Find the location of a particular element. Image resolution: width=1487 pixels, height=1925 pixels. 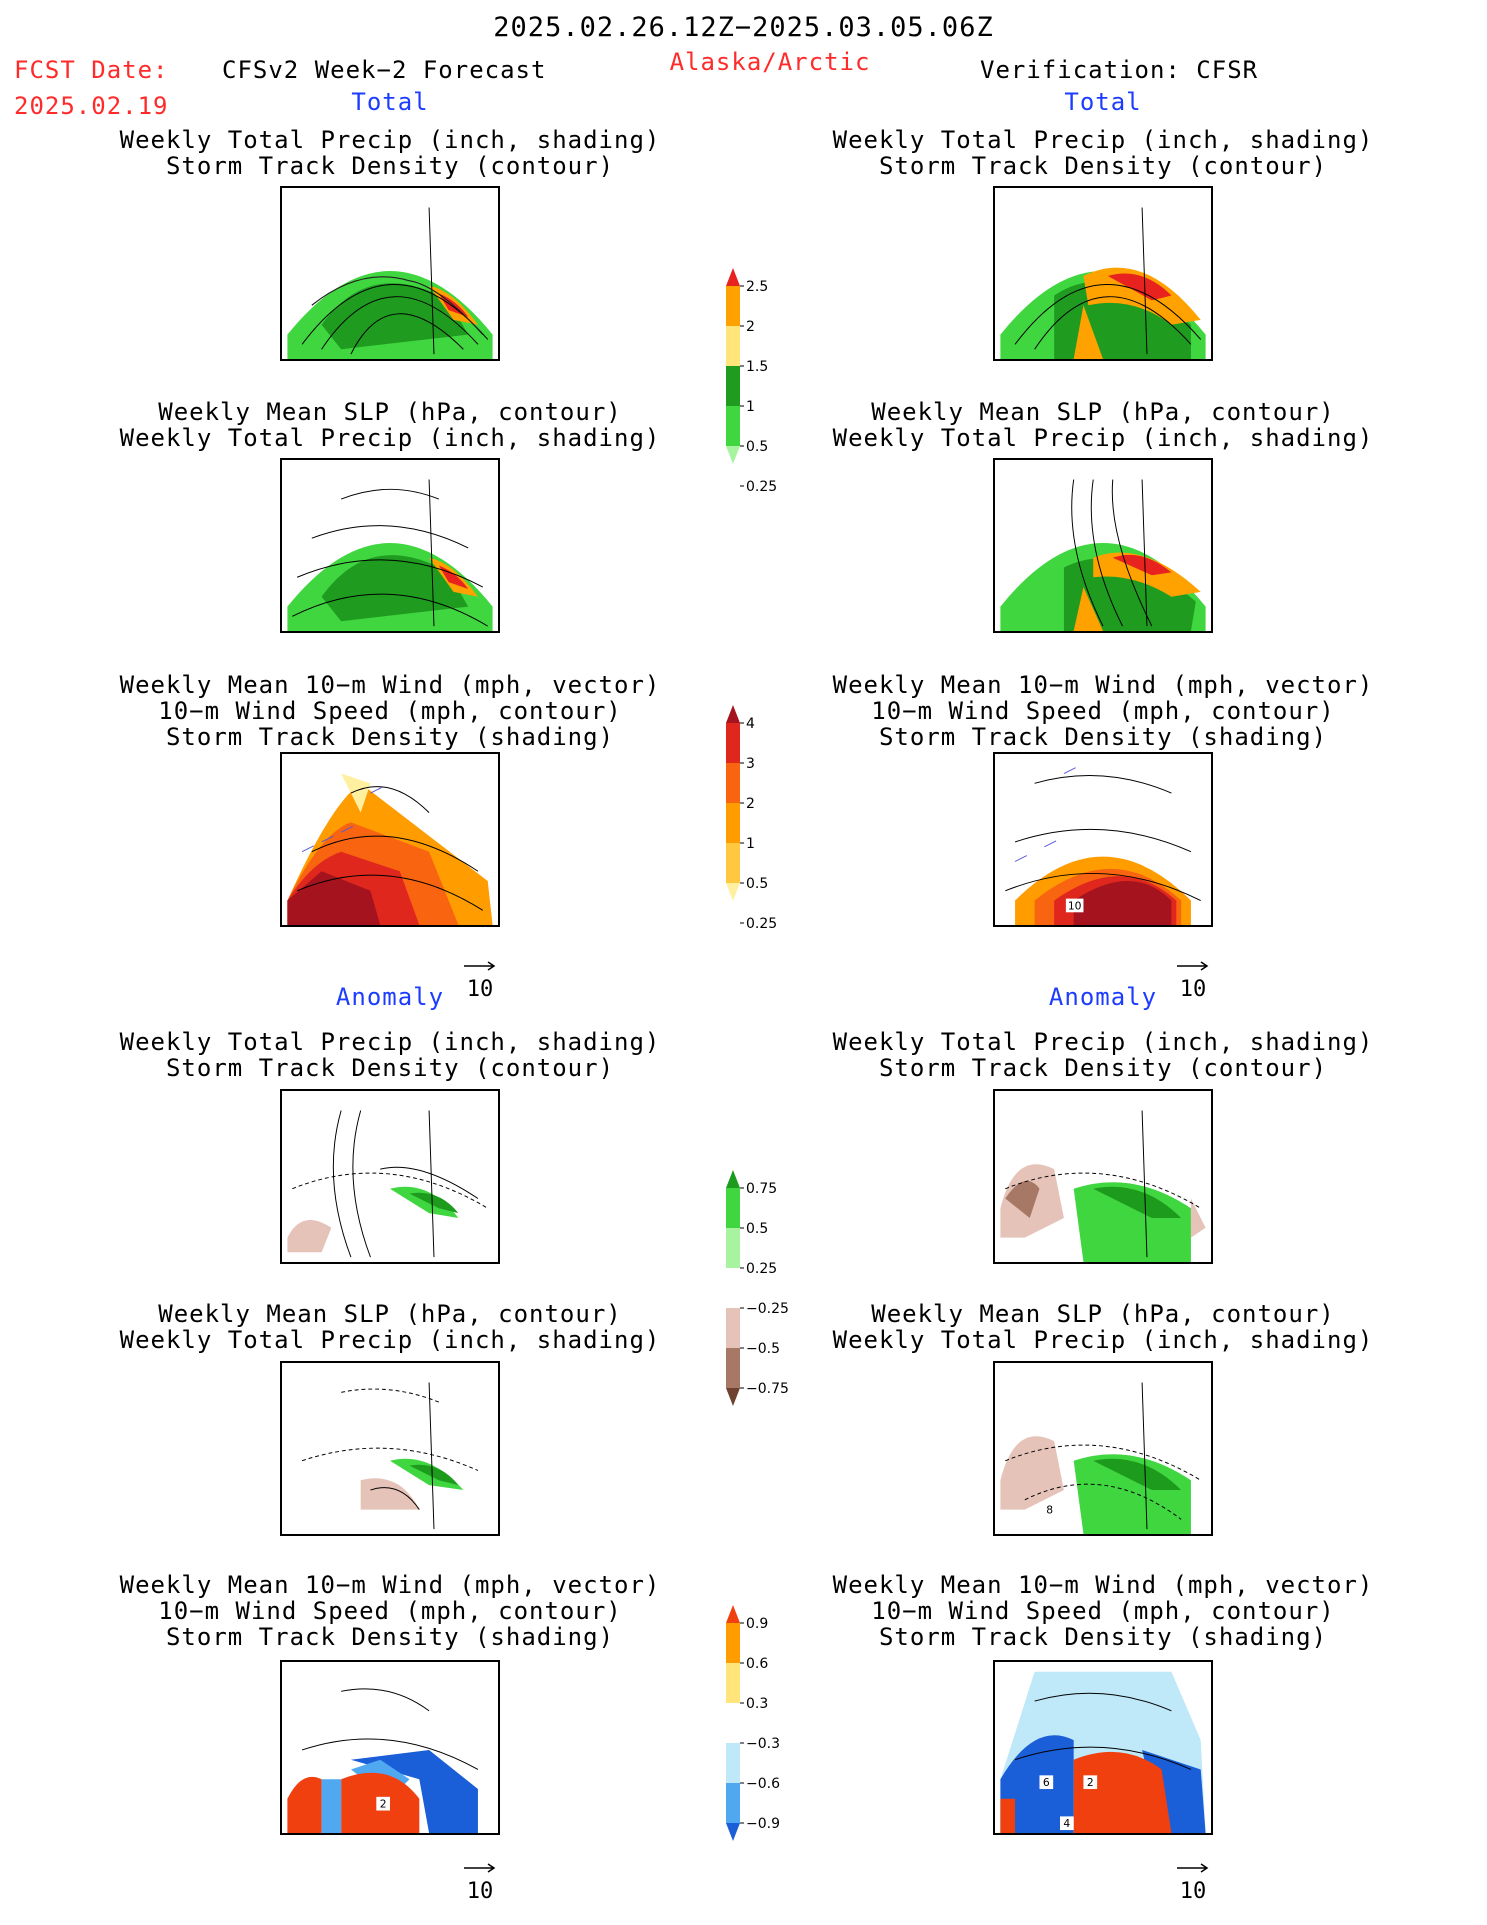

colorbar-tick-label: 0.3 is located at coordinates (757, 1704).